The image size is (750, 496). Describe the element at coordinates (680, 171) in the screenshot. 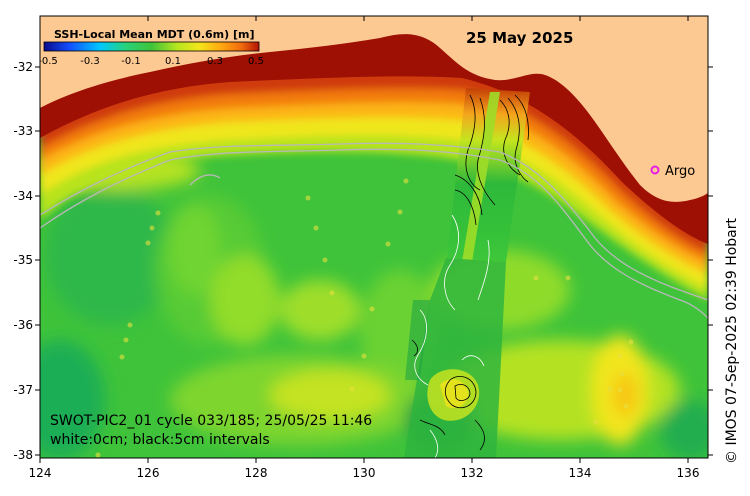

I see `argo-label: Argo` at that location.